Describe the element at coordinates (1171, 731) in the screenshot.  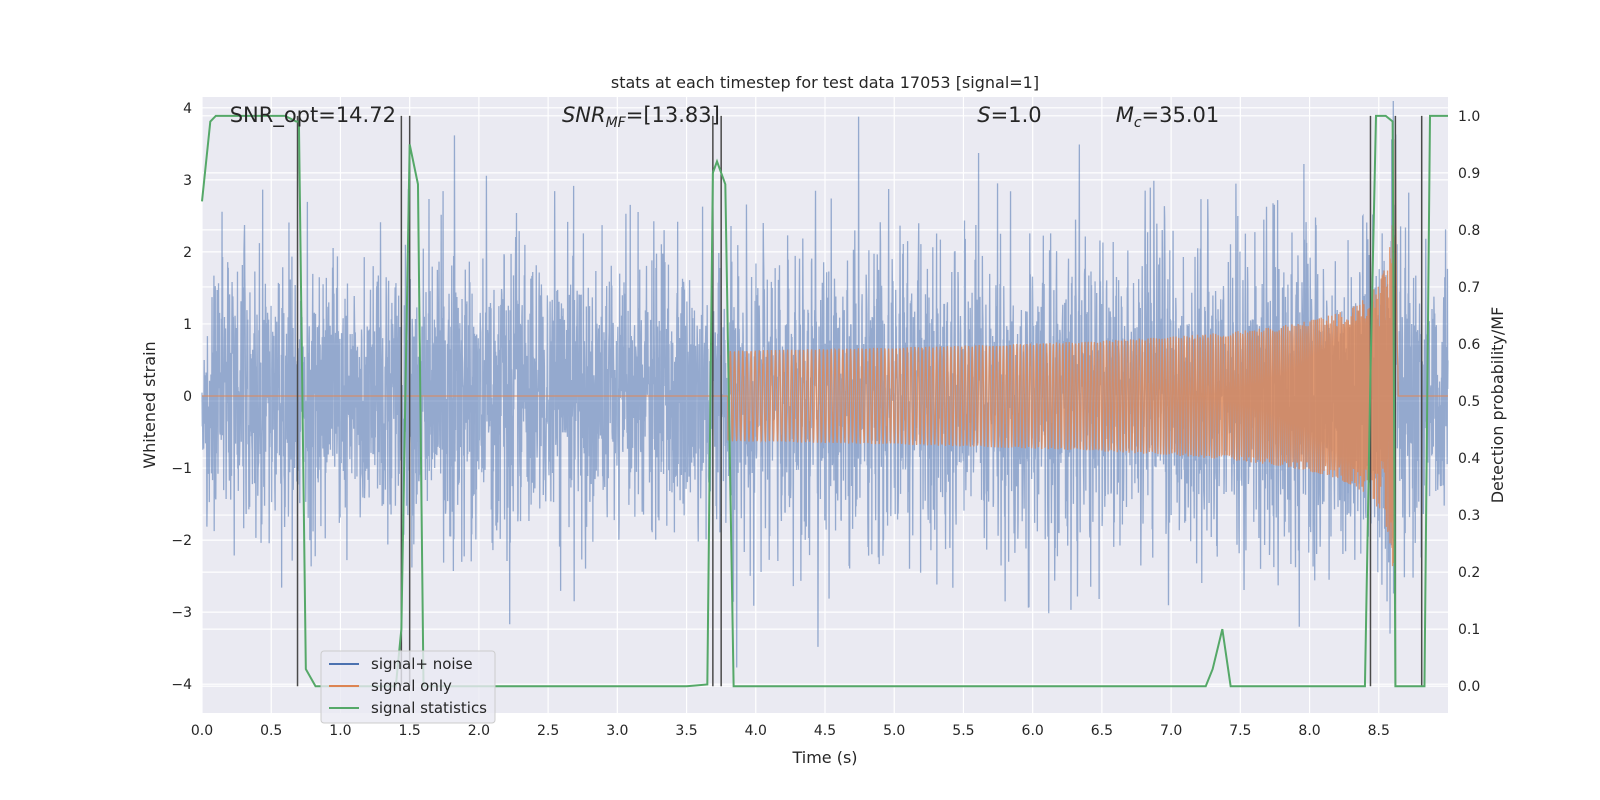
I see `x-tick-label: 7.0` at that location.